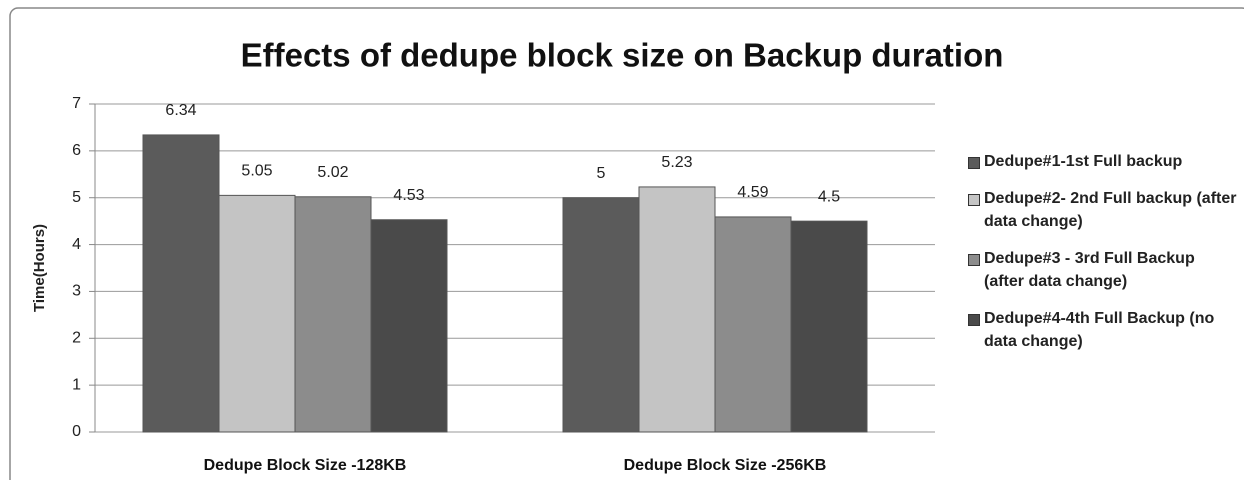 Image resolution: width=1244 pixels, height=480 pixels. Describe the element at coordinates (408, 195) in the screenshot. I see `data-label: 4.53` at that location.